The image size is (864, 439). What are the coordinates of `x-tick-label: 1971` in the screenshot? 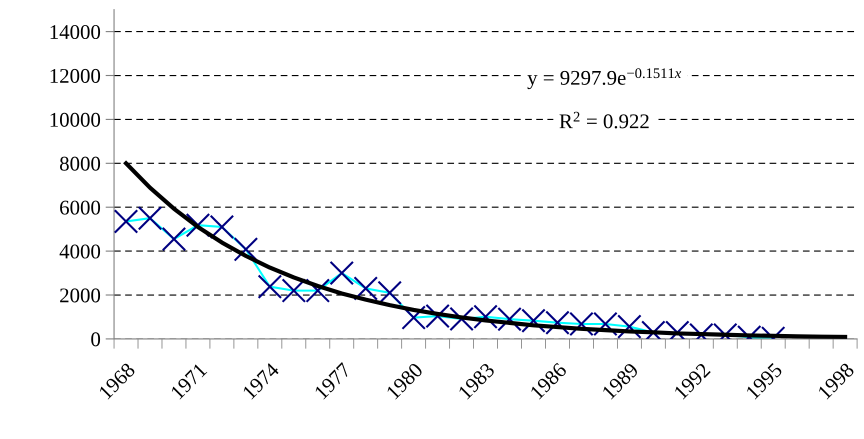 It's located at (189, 381).